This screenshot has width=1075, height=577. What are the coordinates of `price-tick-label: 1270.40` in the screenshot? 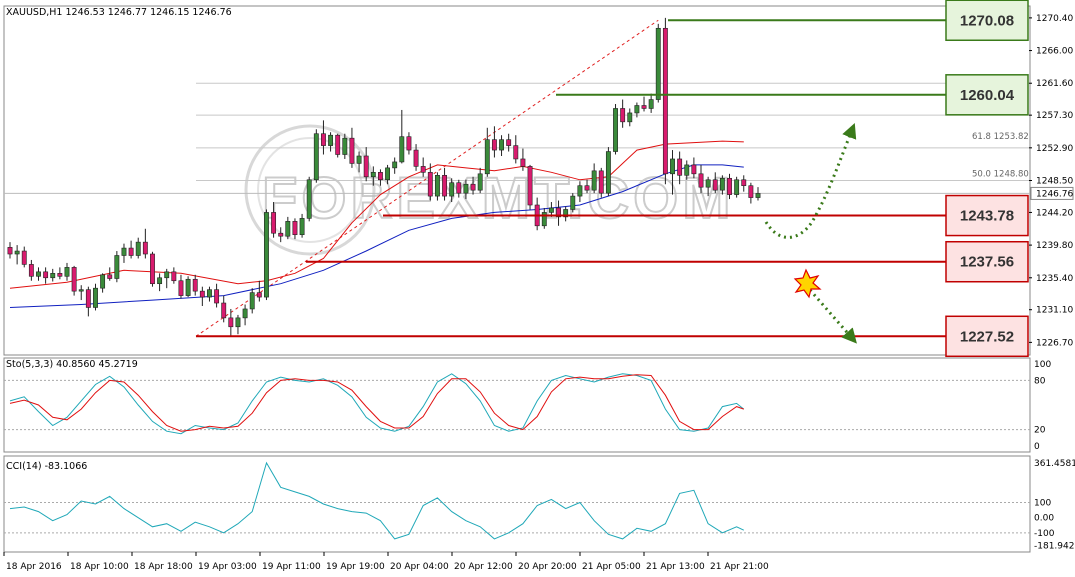 It's located at (1054, 19).